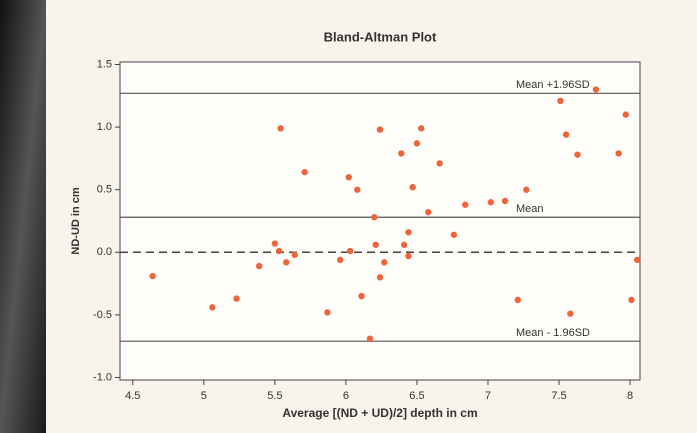 This screenshot has height=433, width=697. I want to click on y-tick-label: -0.5, so click(102, 315).